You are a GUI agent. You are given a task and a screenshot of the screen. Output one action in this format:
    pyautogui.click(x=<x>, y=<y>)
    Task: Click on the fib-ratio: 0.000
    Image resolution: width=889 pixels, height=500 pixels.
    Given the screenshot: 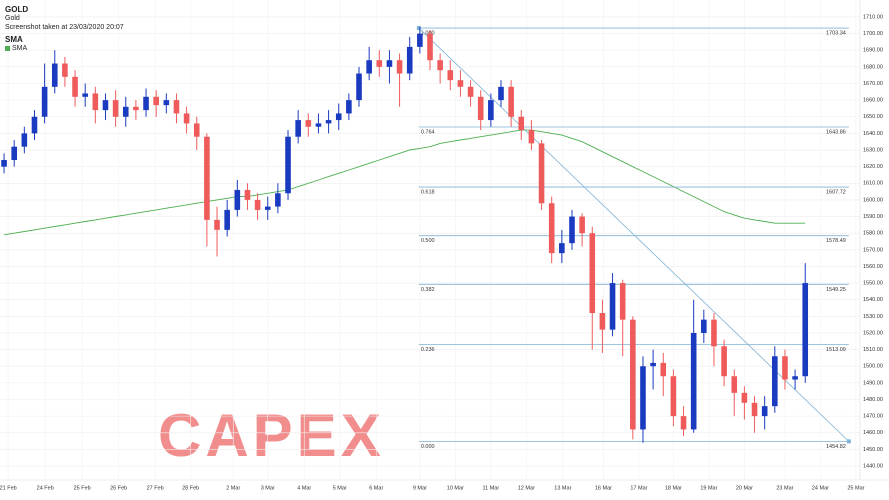 What is the action you would take?
    pyautogui.click(x=428, y=447)
    